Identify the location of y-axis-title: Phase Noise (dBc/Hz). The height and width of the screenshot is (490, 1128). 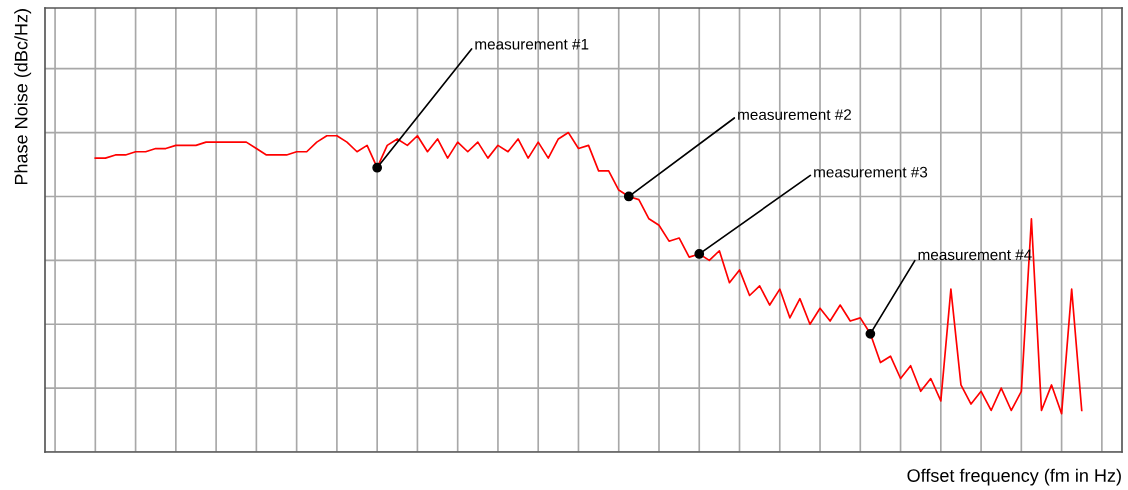
(23, 97).